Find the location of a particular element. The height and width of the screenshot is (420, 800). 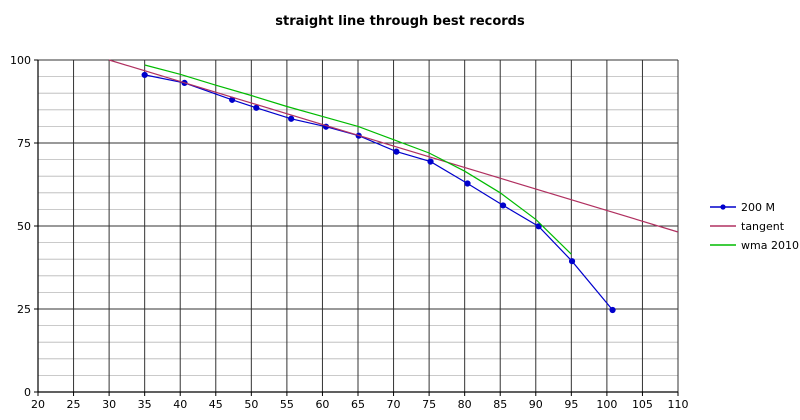

x-tick-label: 25 is located at coordinates (74, 404).